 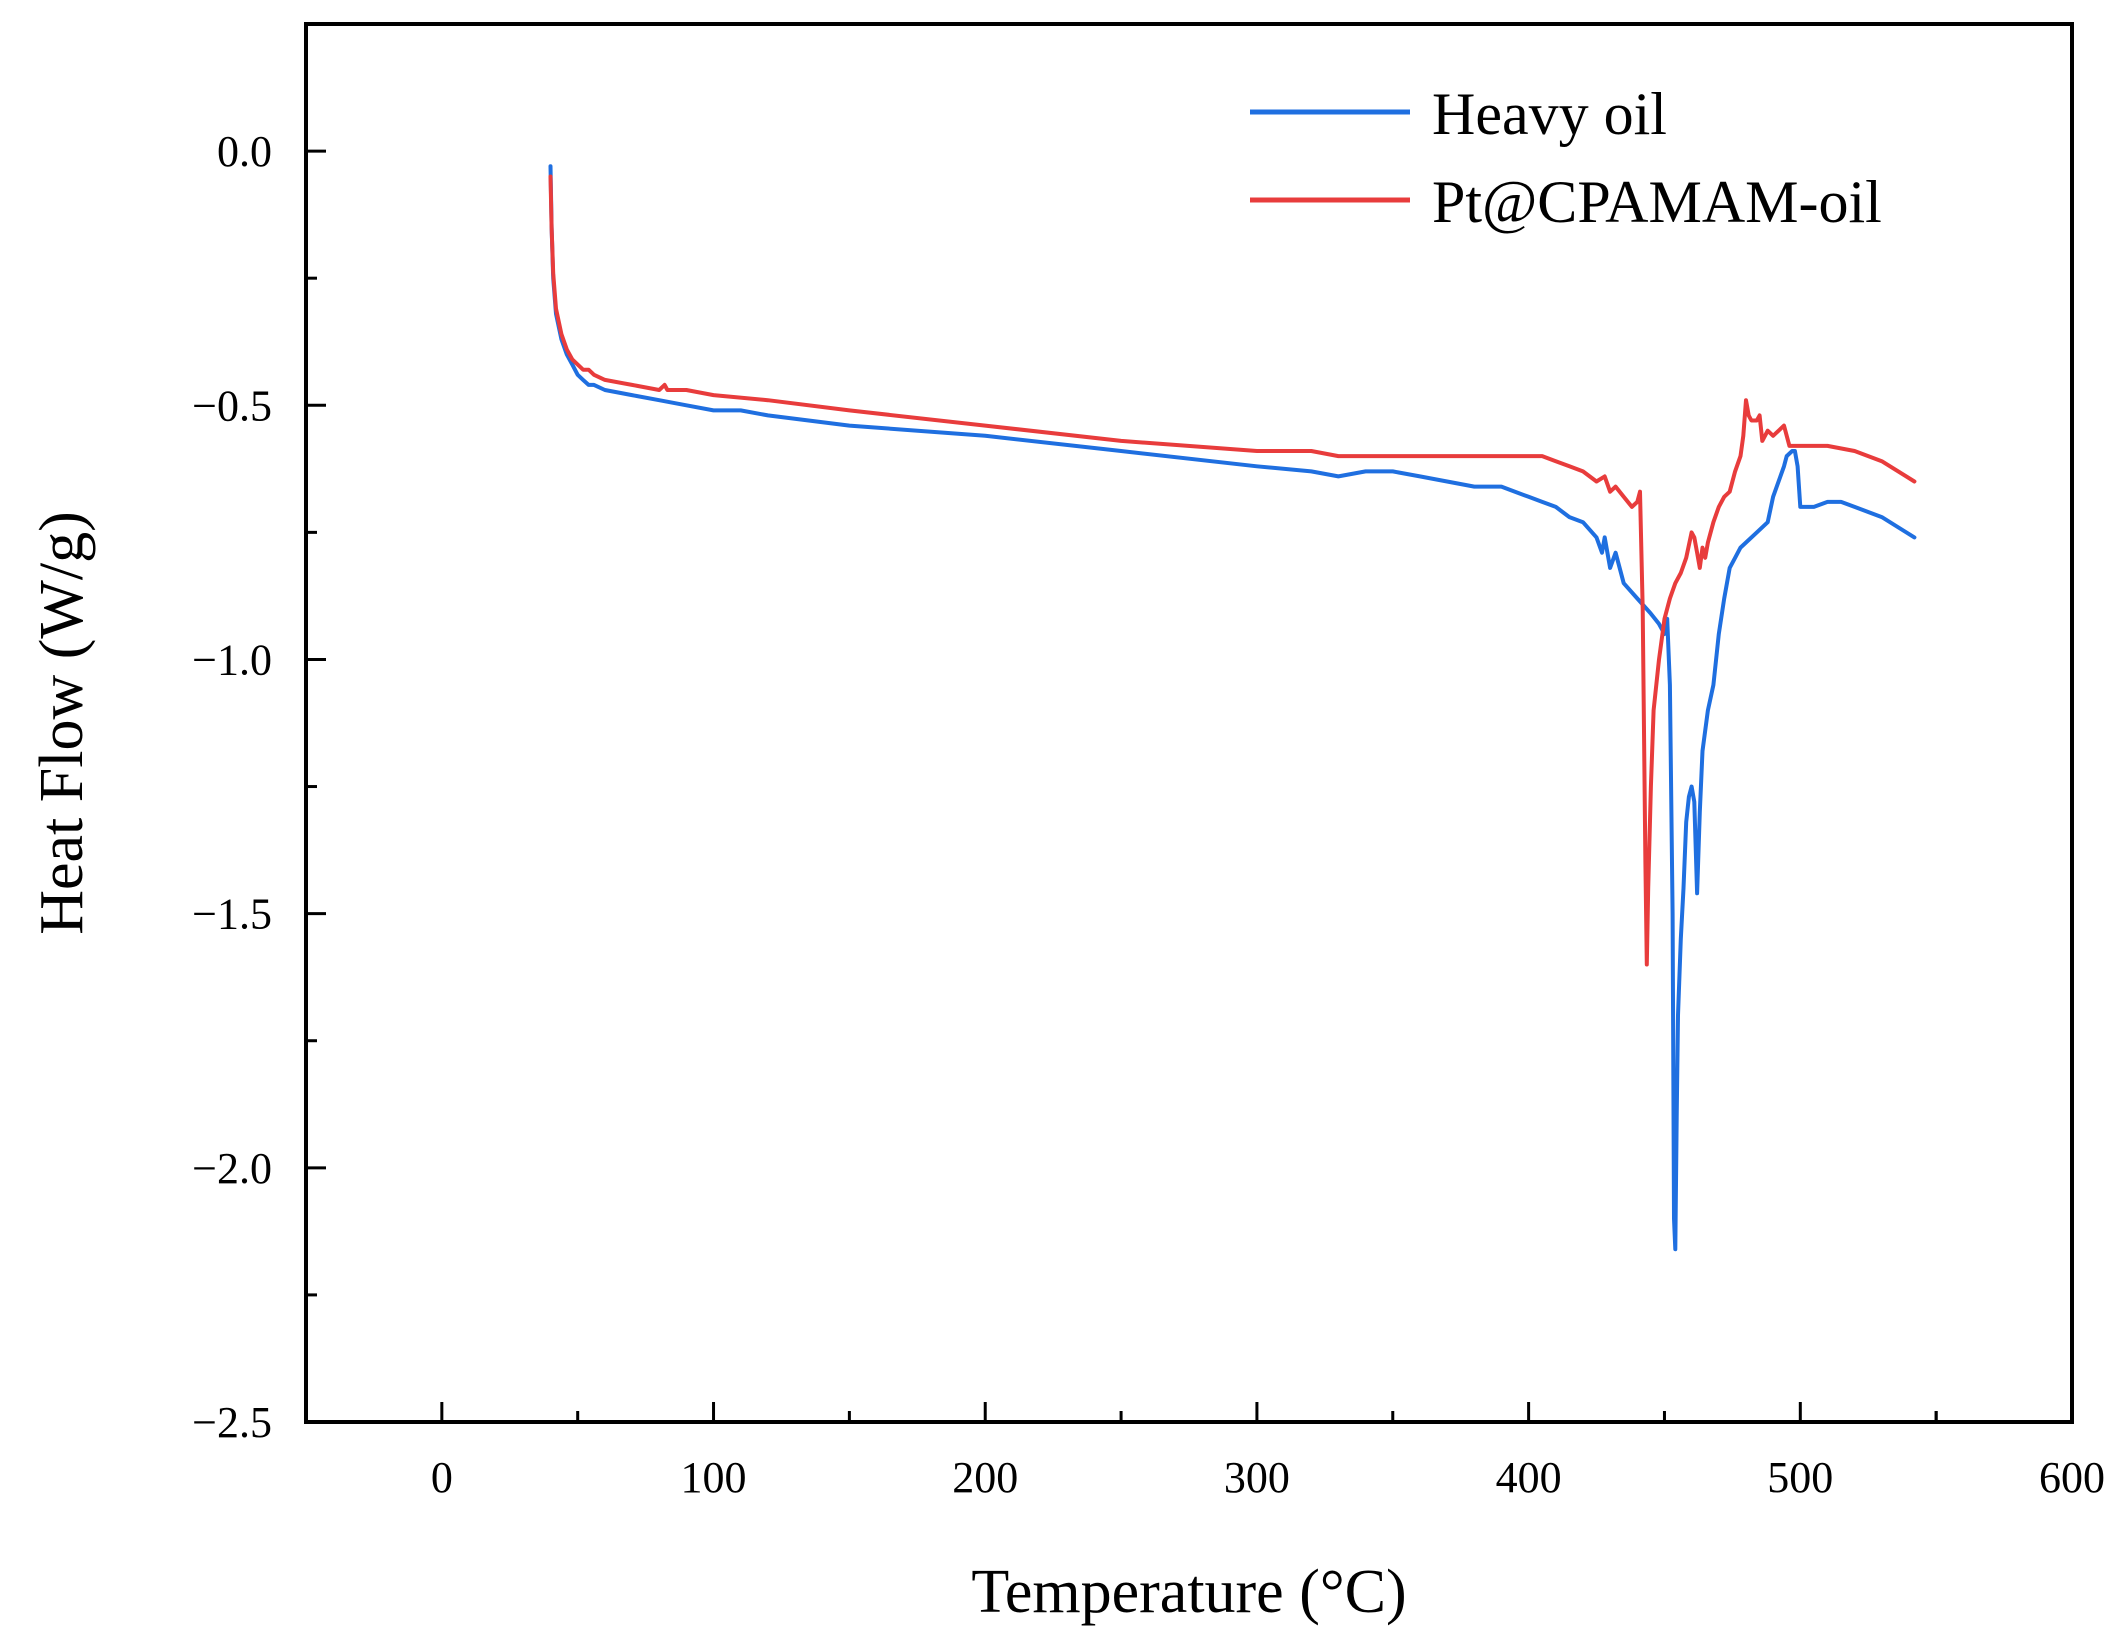 I want to click on legend-label-pt-cpamam-oil: Pt@CPAMAM-oil, so click(x=1657, y=202).